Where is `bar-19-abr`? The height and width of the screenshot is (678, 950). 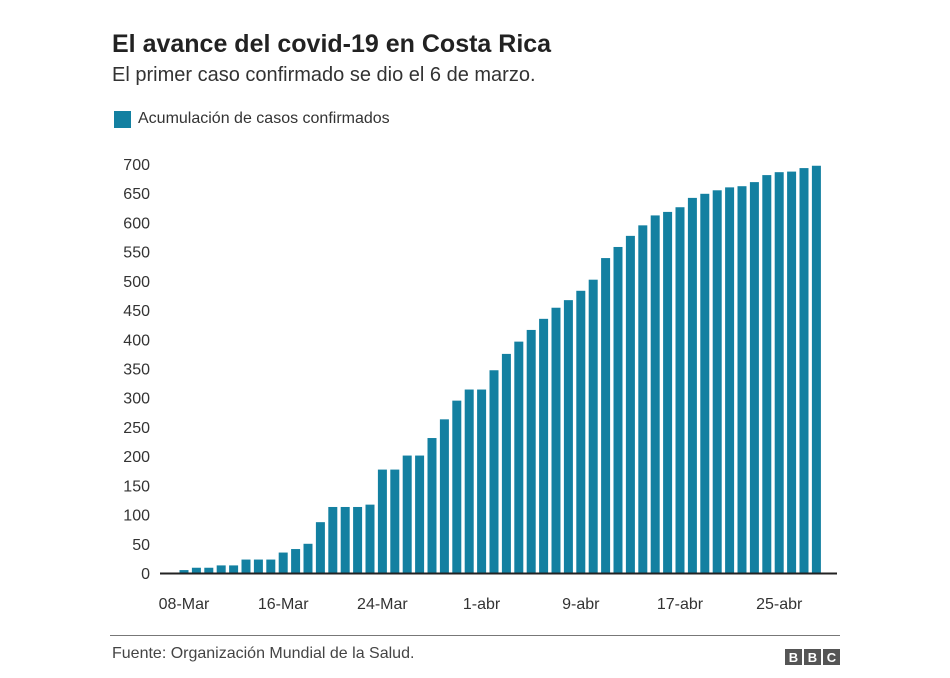 bar-19-abr is located at coordinates (705, 383).